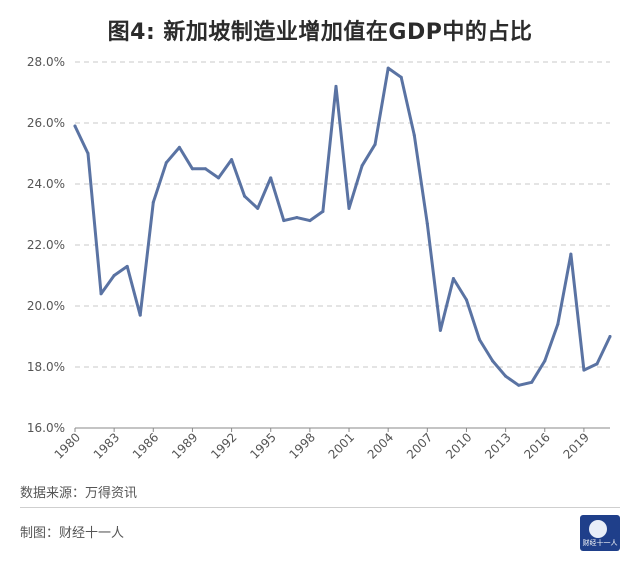 Image resolution: width=640 pixels, height=565 pixels. Describe the element at coordinates (380, 445) in the screenshot. I see `x-tick-label: 2004` at that location.